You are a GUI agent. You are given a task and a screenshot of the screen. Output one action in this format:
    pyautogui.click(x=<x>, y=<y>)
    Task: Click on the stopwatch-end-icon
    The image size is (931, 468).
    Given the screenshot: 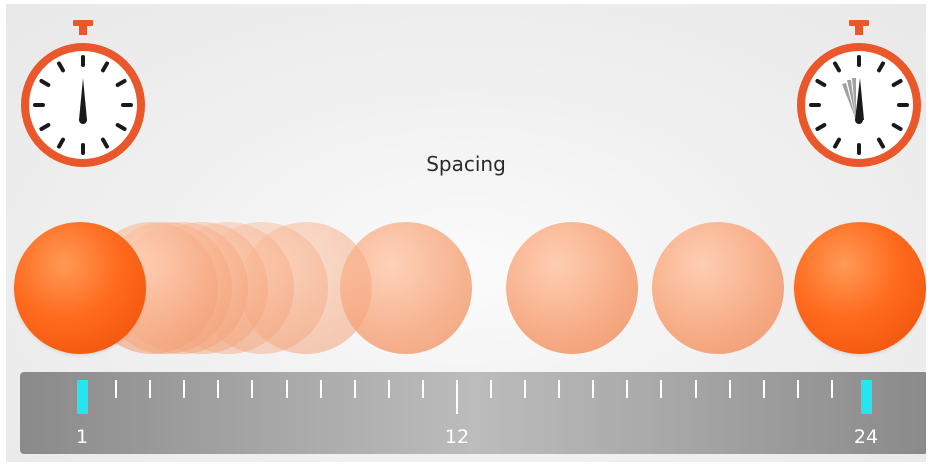 What is the action you would take?
    pyautogui.click(x=859, y=95)
    